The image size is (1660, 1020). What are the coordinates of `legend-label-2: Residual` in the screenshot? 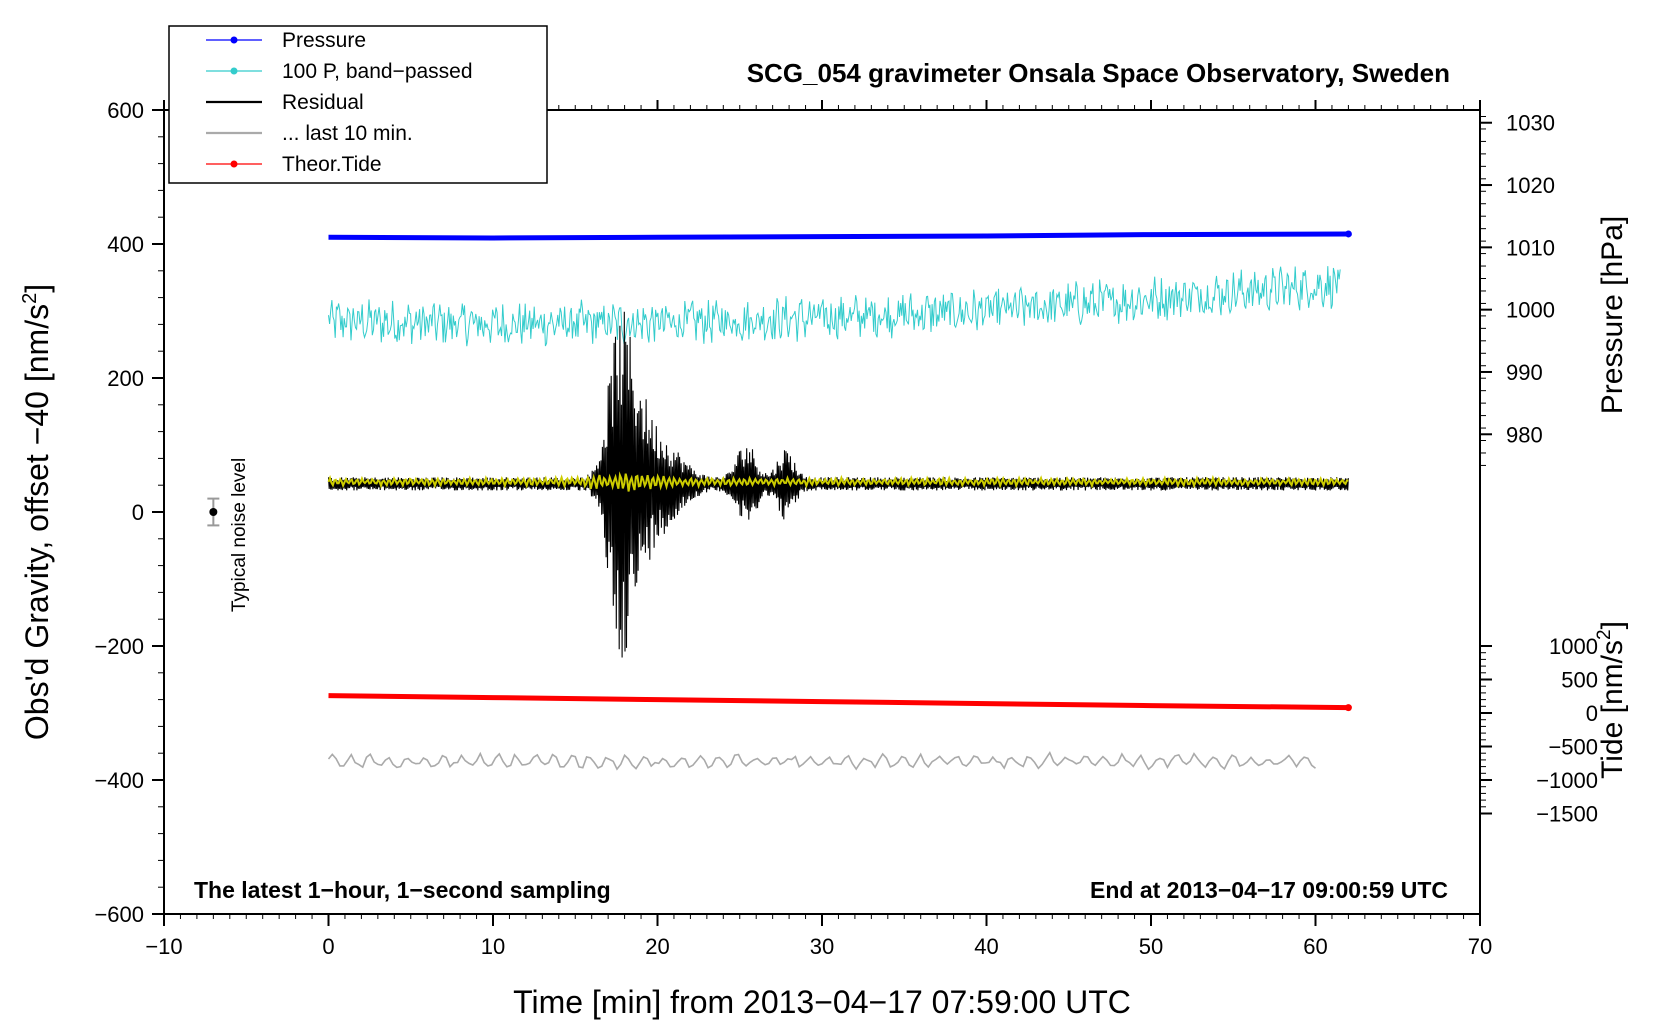 It's located at (323, 102).